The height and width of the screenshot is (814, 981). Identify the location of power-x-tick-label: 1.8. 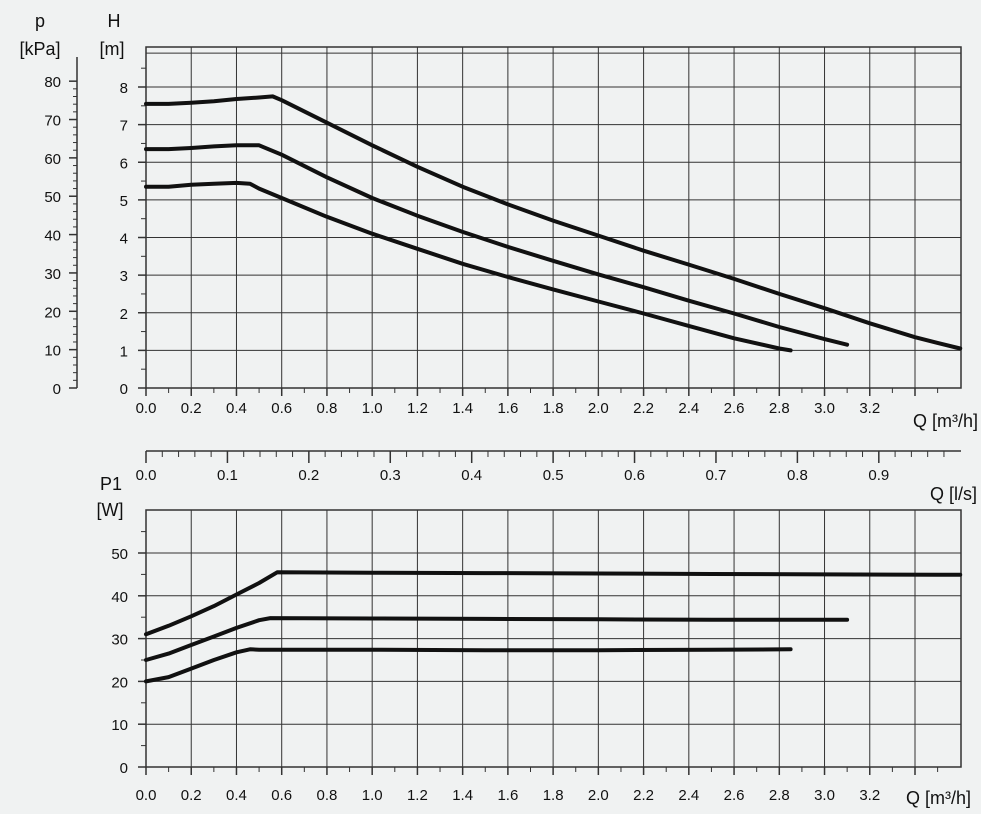
(553, 795).